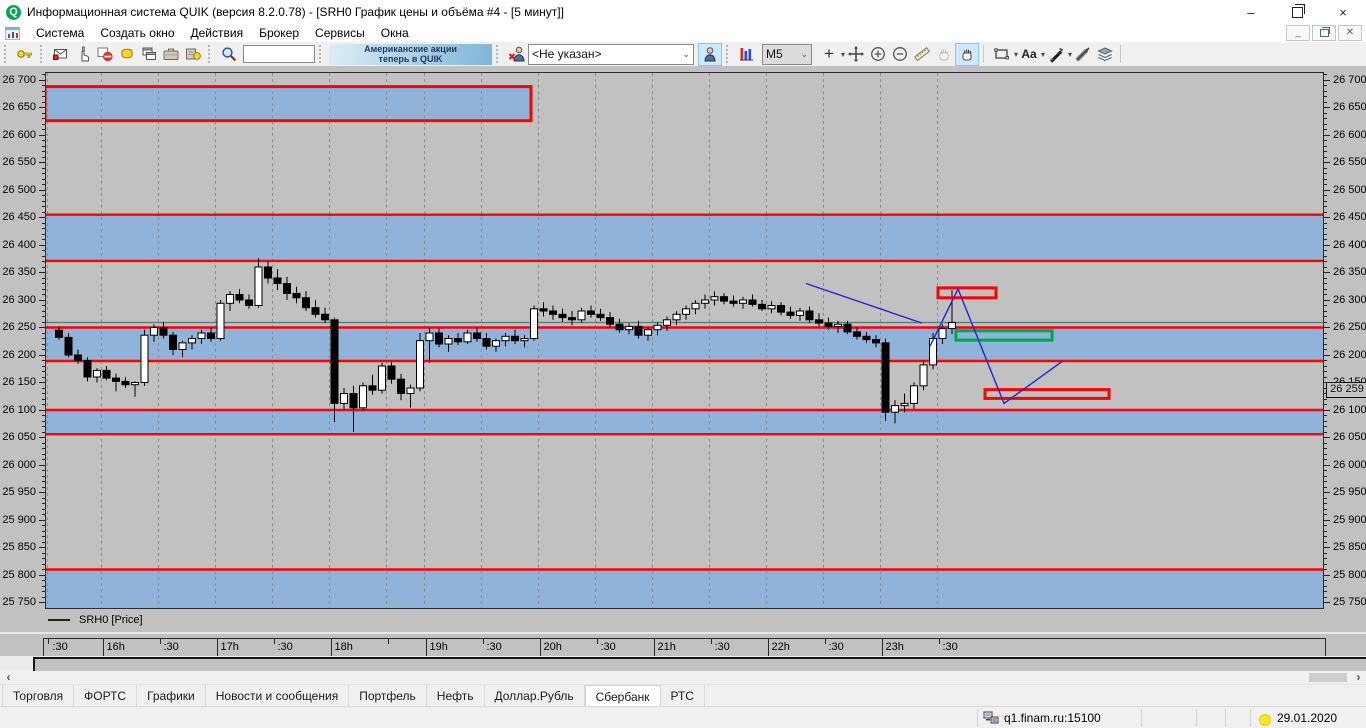 Image resolution: width=1366 pixels, height=728 pixels. I want to click on draw-tool-button, so click(1056, 54).